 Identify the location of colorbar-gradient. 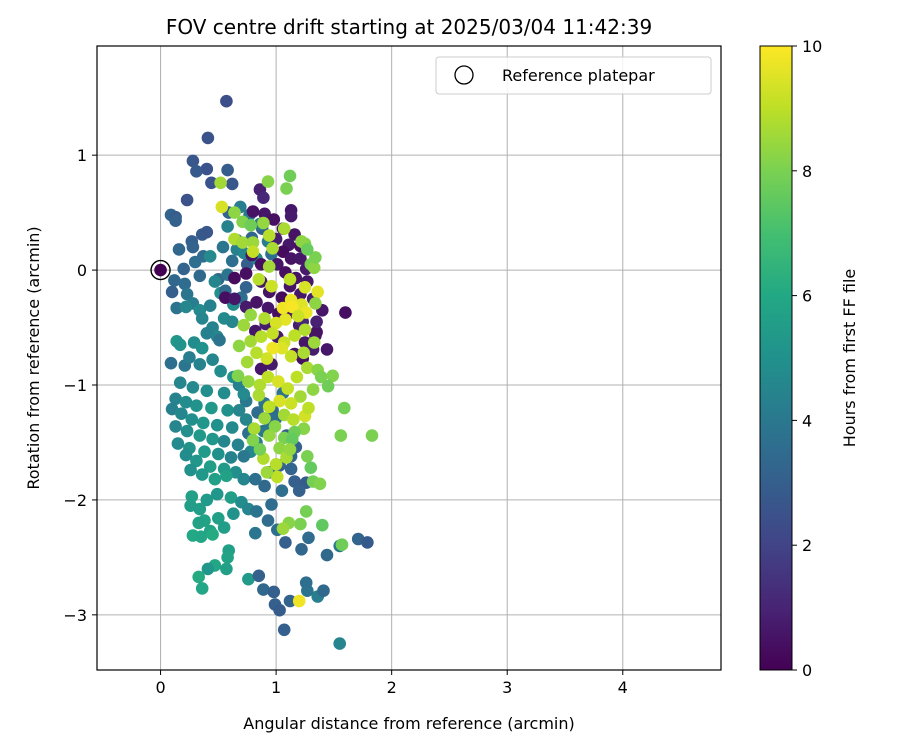
(776, 358).